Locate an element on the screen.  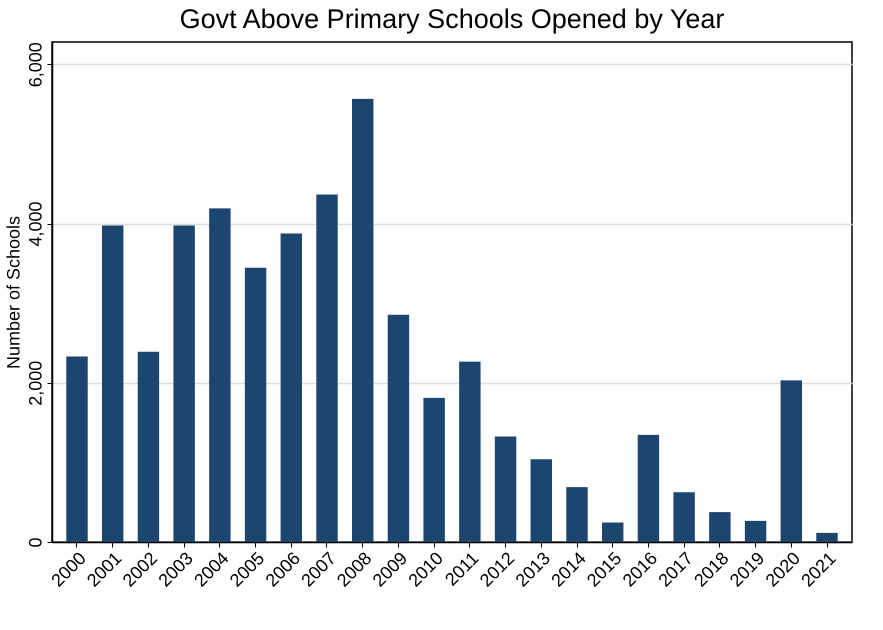
y-tick-label: 6,000 is located at coordinates (36, 65).